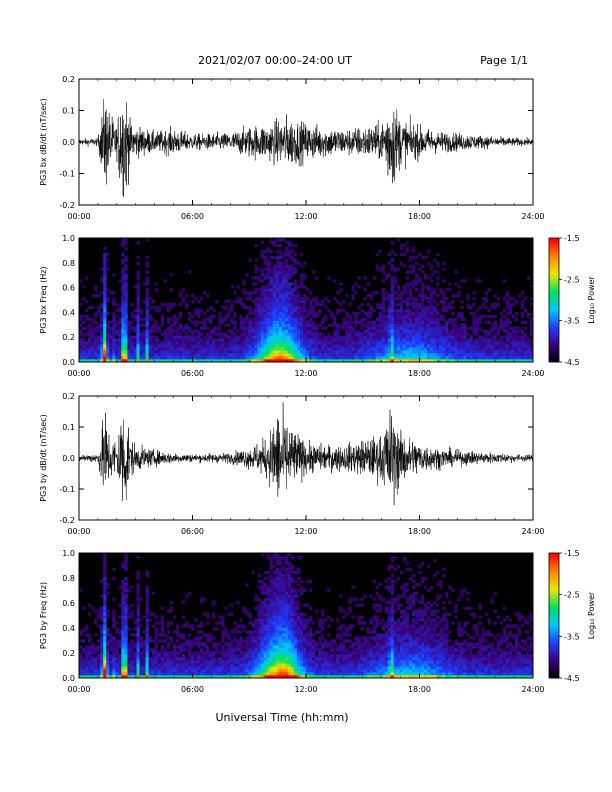  Describe the element at coordinates (554, 344) in the screenshot. I see `colorbar-swatch` at that location.